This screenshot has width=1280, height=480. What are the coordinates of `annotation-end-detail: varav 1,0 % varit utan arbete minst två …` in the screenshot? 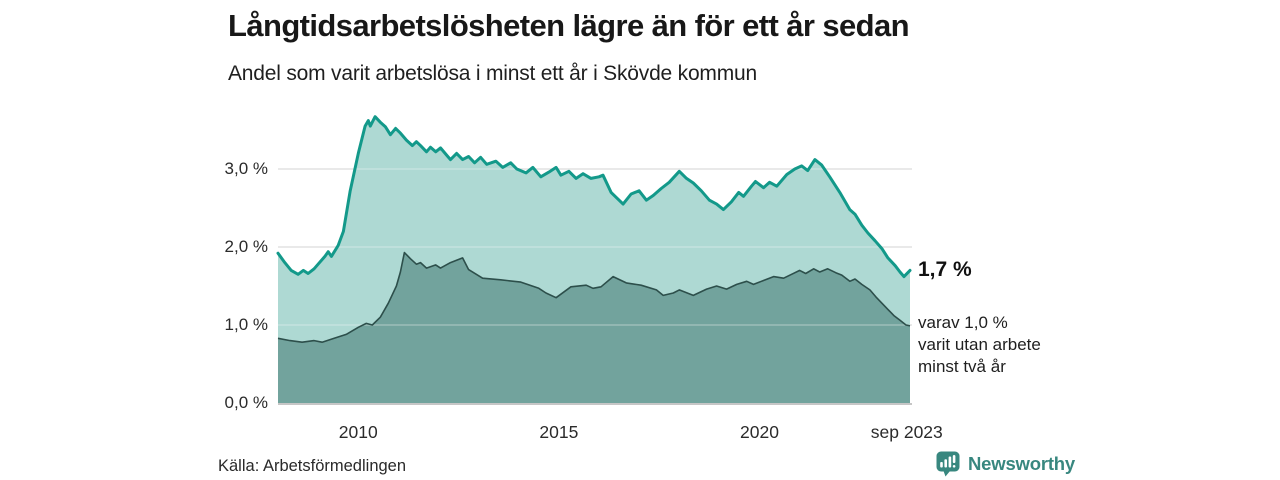 It's located at (979, 345).